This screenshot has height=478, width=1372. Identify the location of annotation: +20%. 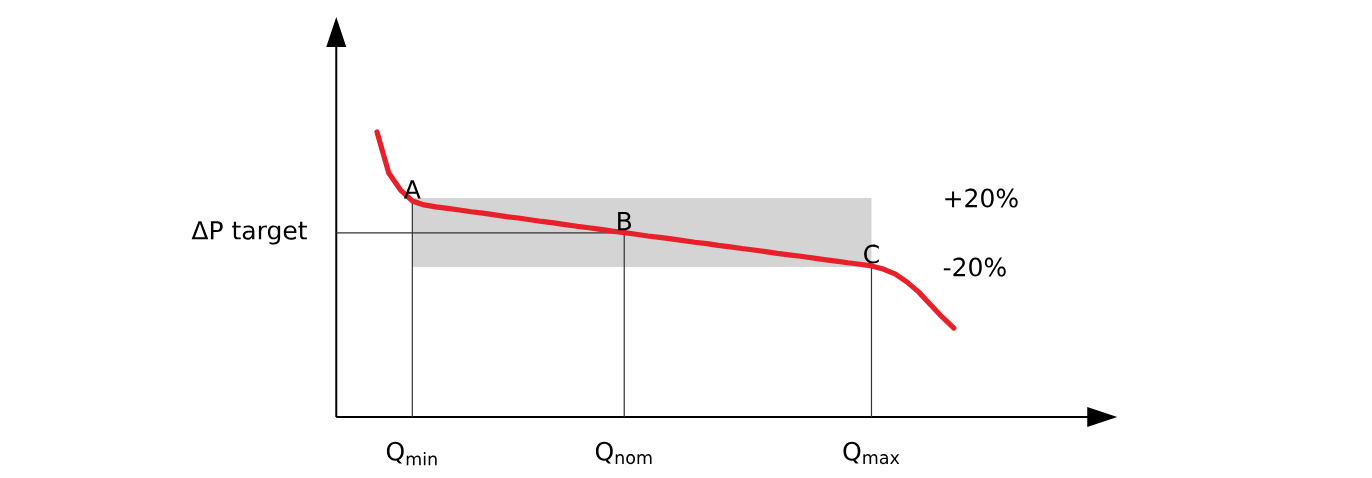
(981, 198).